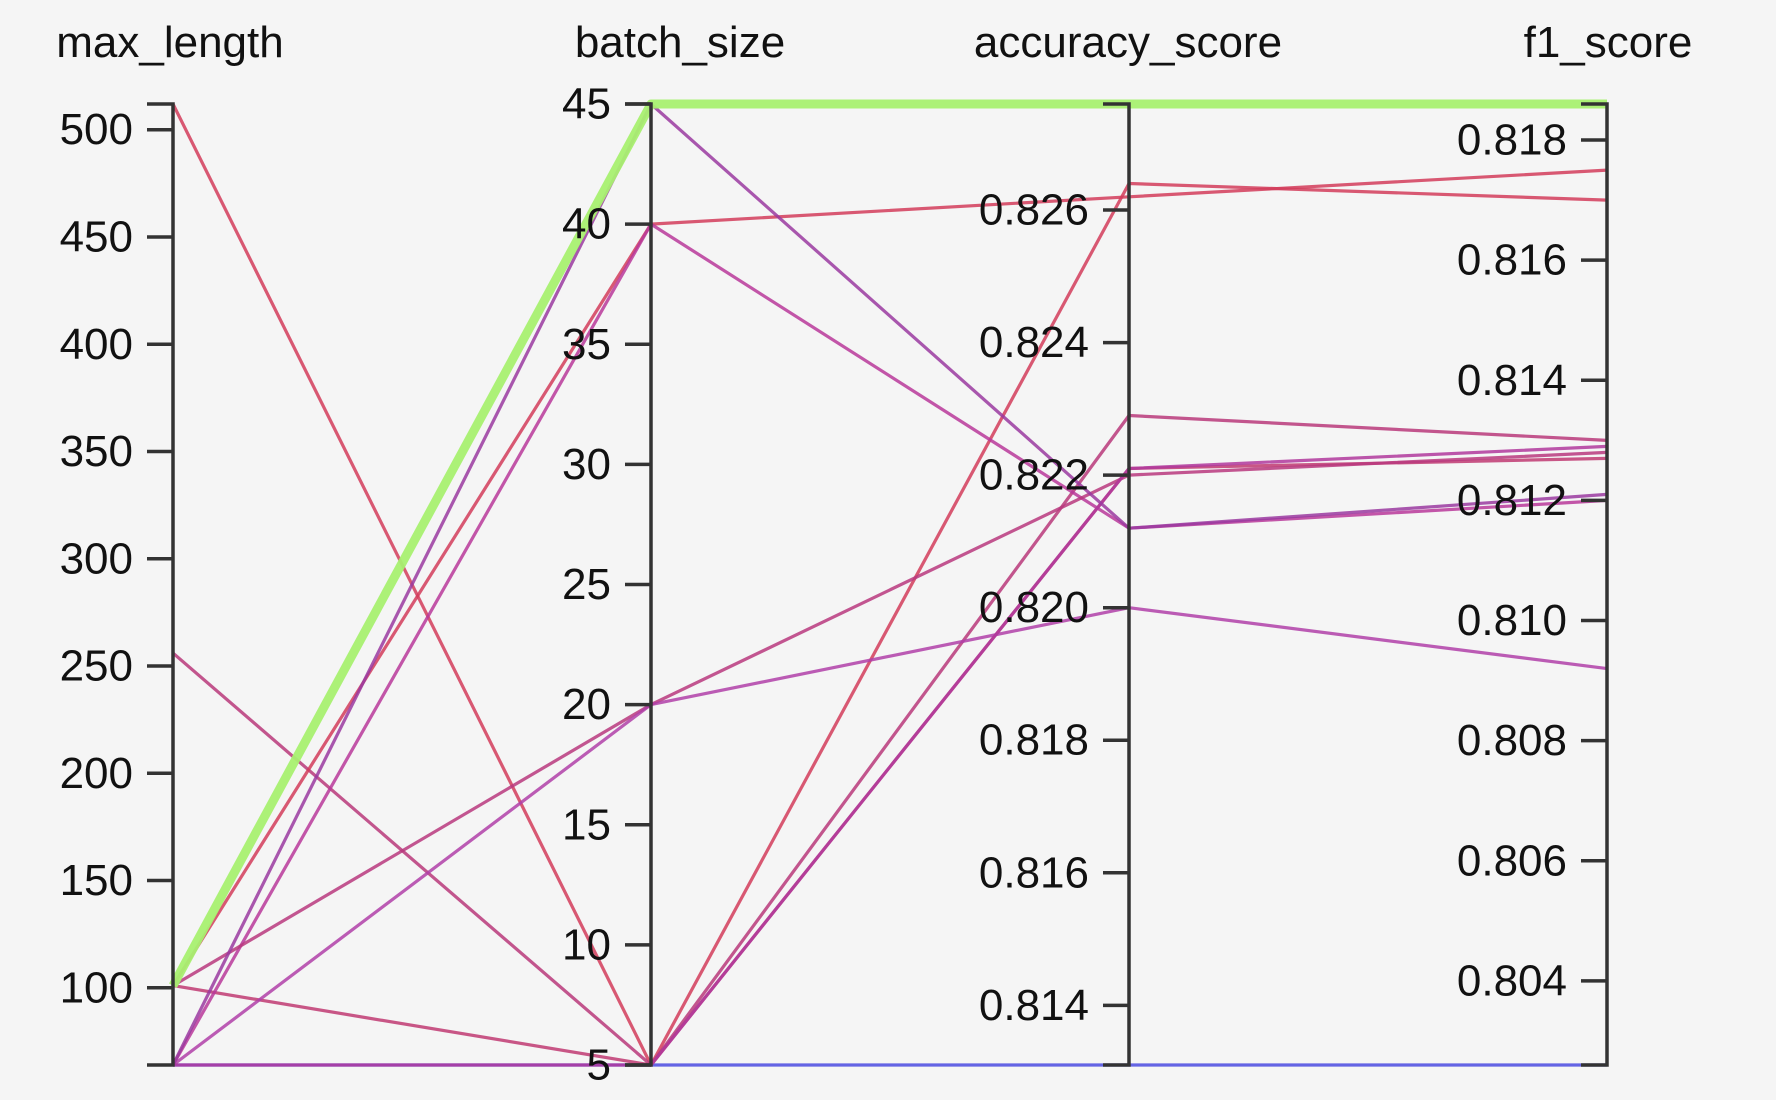  What do you see at coordinates (1034, 475) in the screenshot?
I see `tick-label: 0.822` at bounding box center [1034, 475].